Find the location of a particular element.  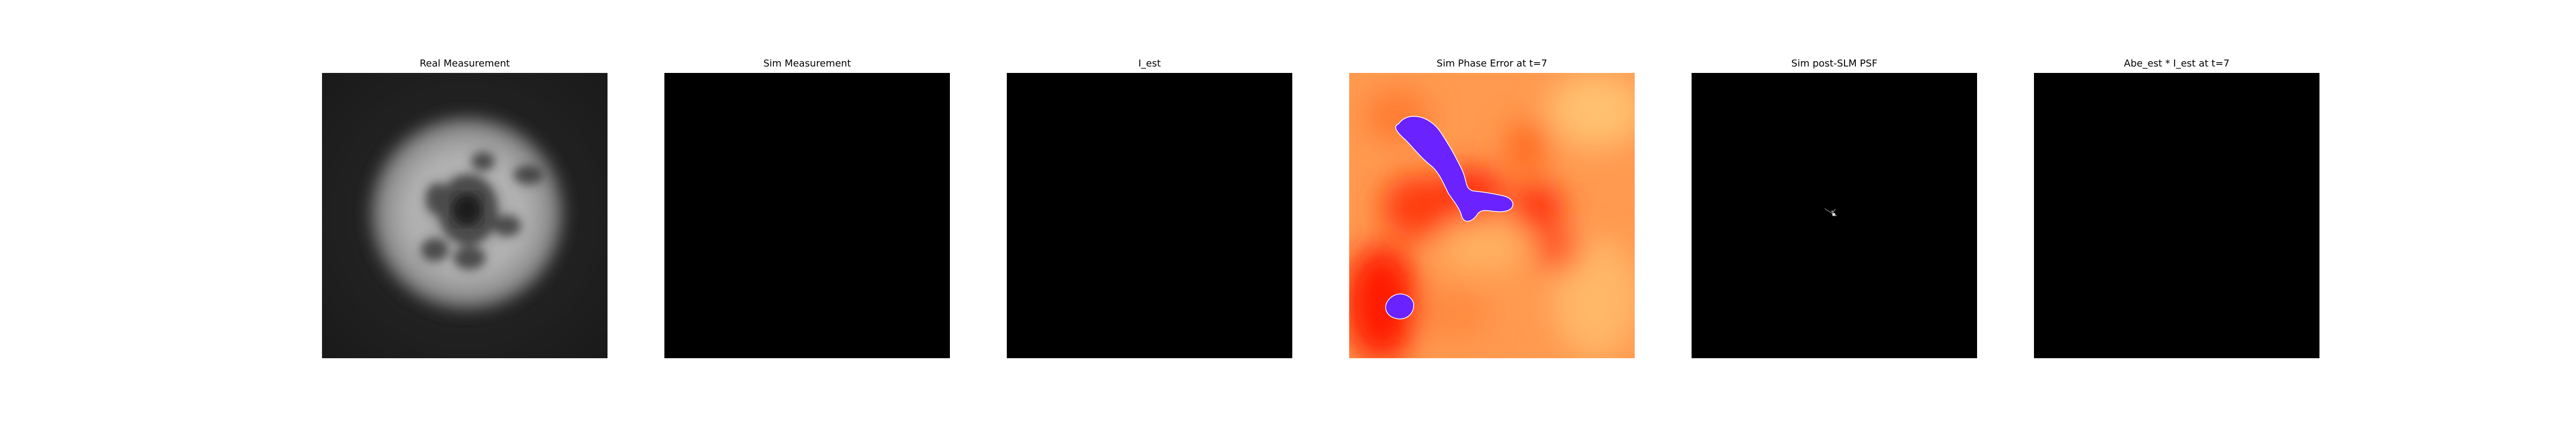

i-est-image is located at coordinates (1149, 215).